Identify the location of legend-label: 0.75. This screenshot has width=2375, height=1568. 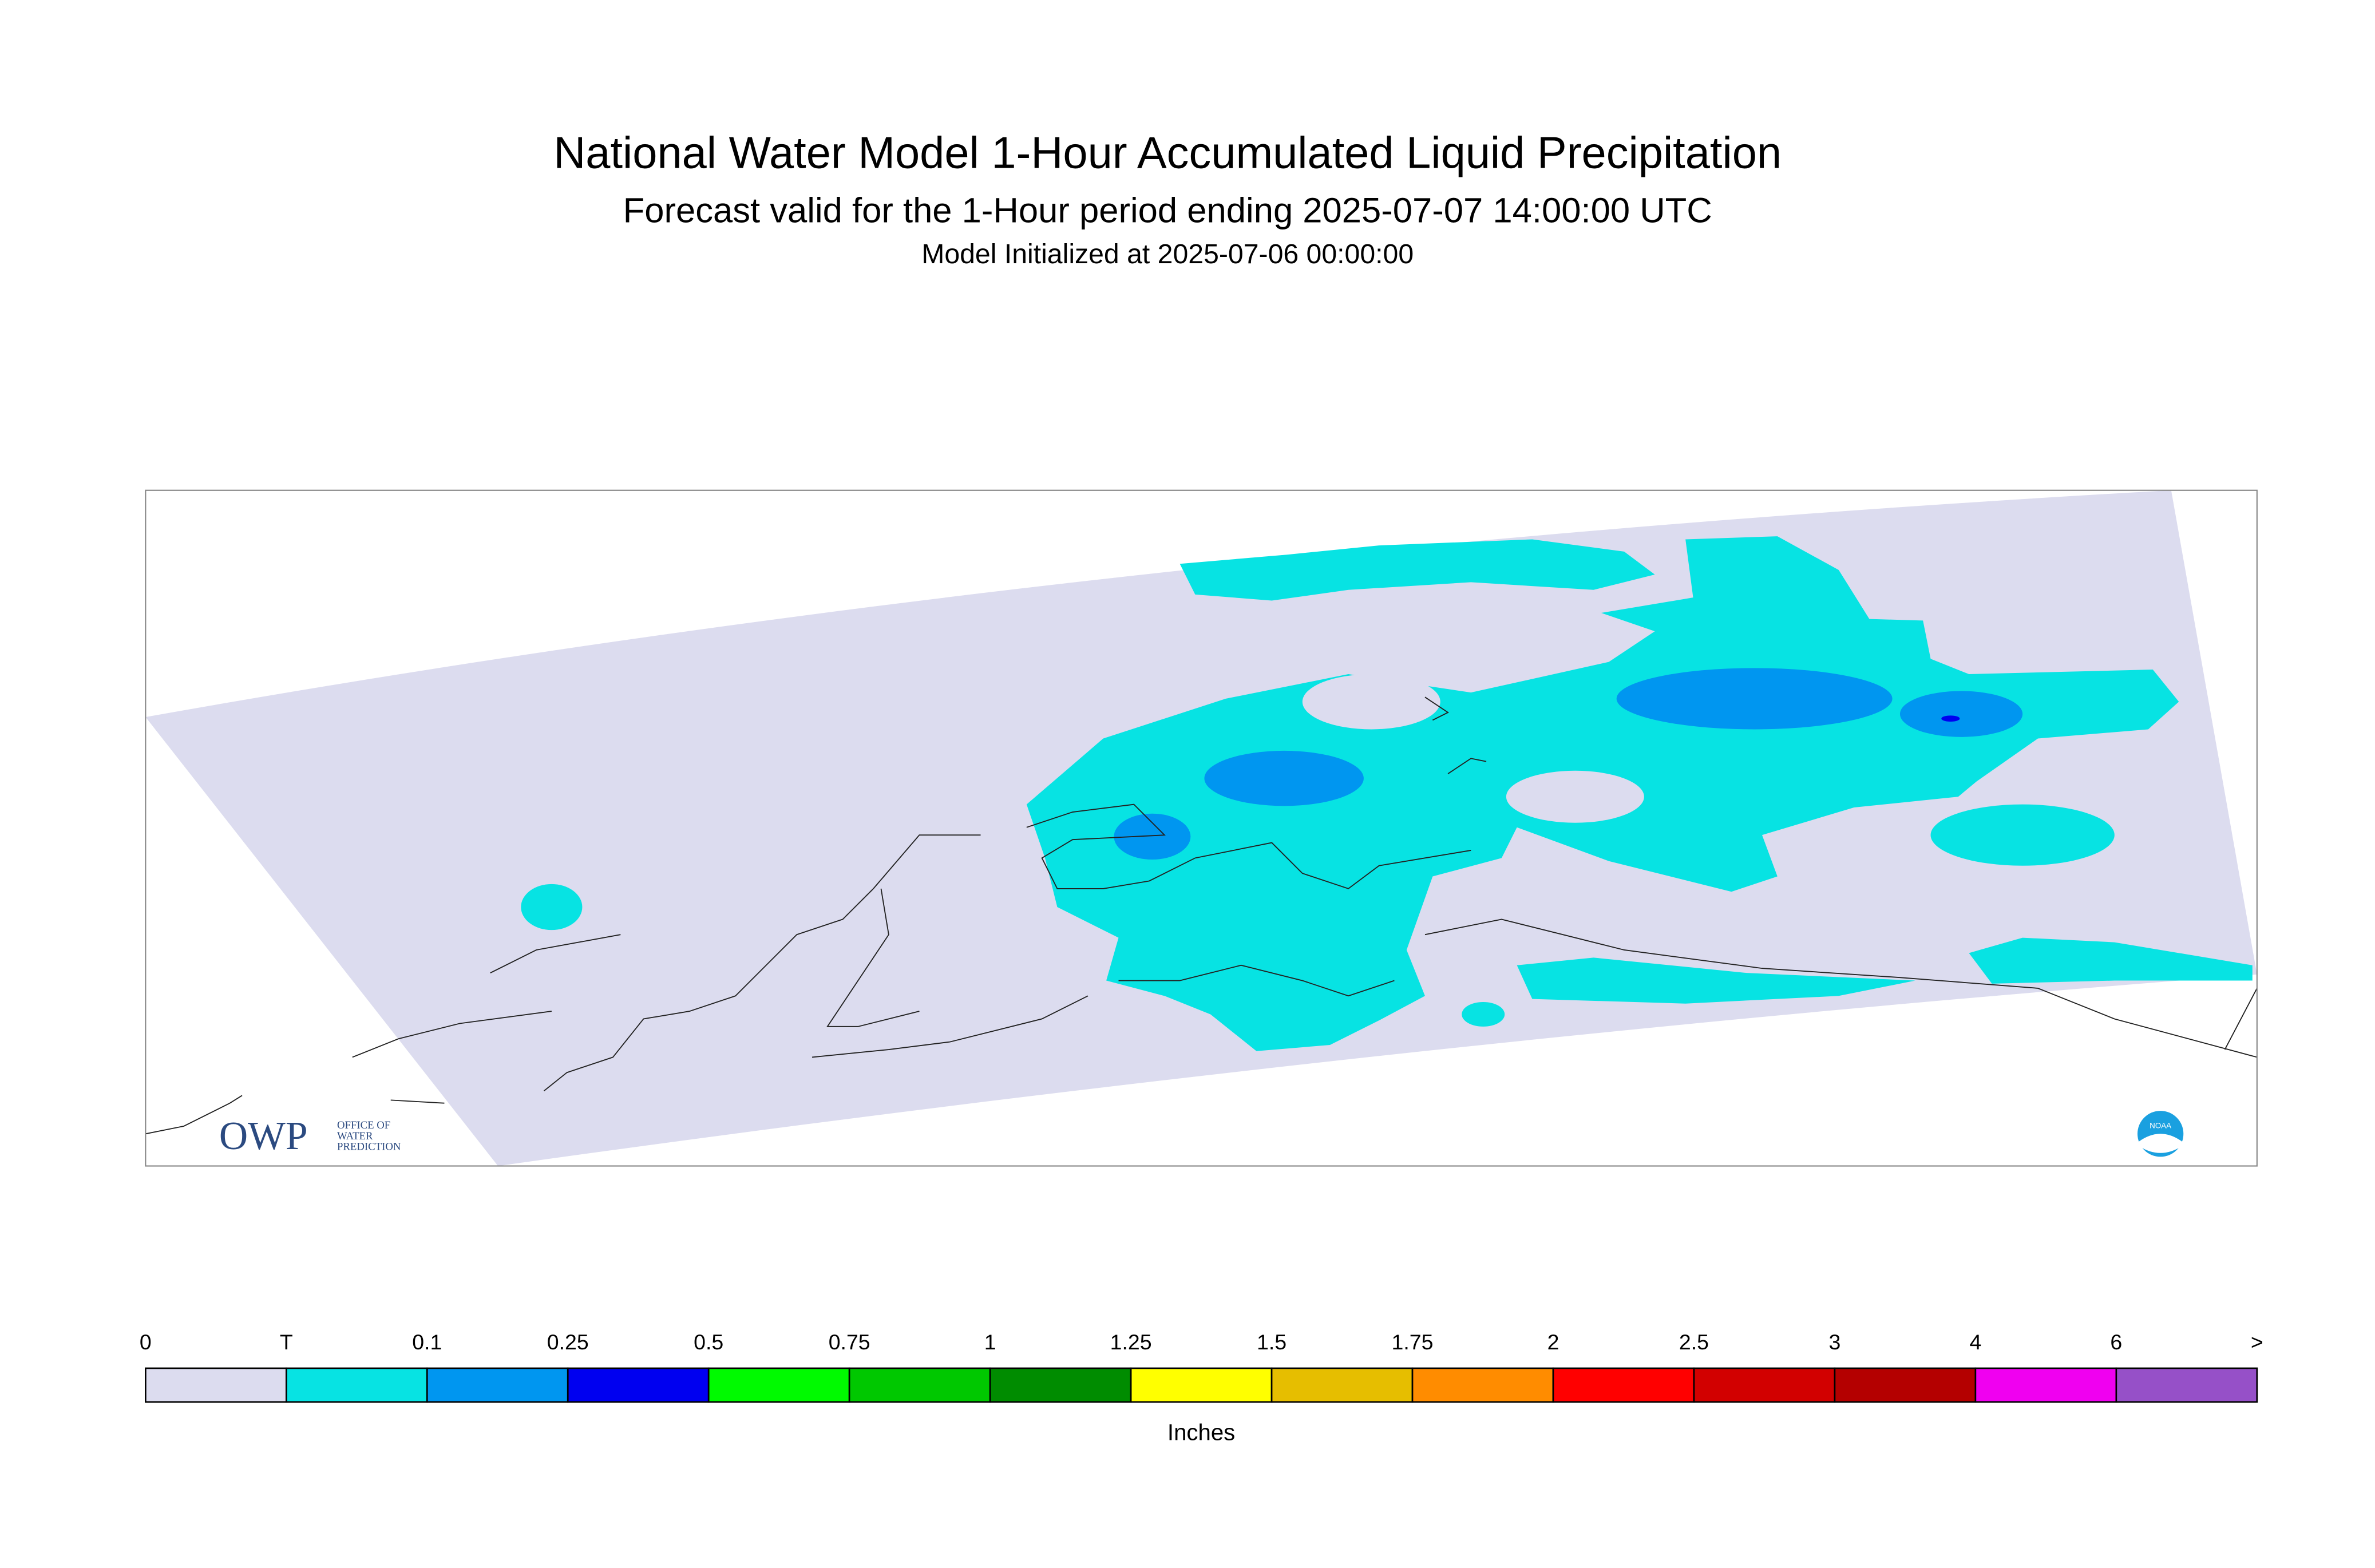
(849, 1342).